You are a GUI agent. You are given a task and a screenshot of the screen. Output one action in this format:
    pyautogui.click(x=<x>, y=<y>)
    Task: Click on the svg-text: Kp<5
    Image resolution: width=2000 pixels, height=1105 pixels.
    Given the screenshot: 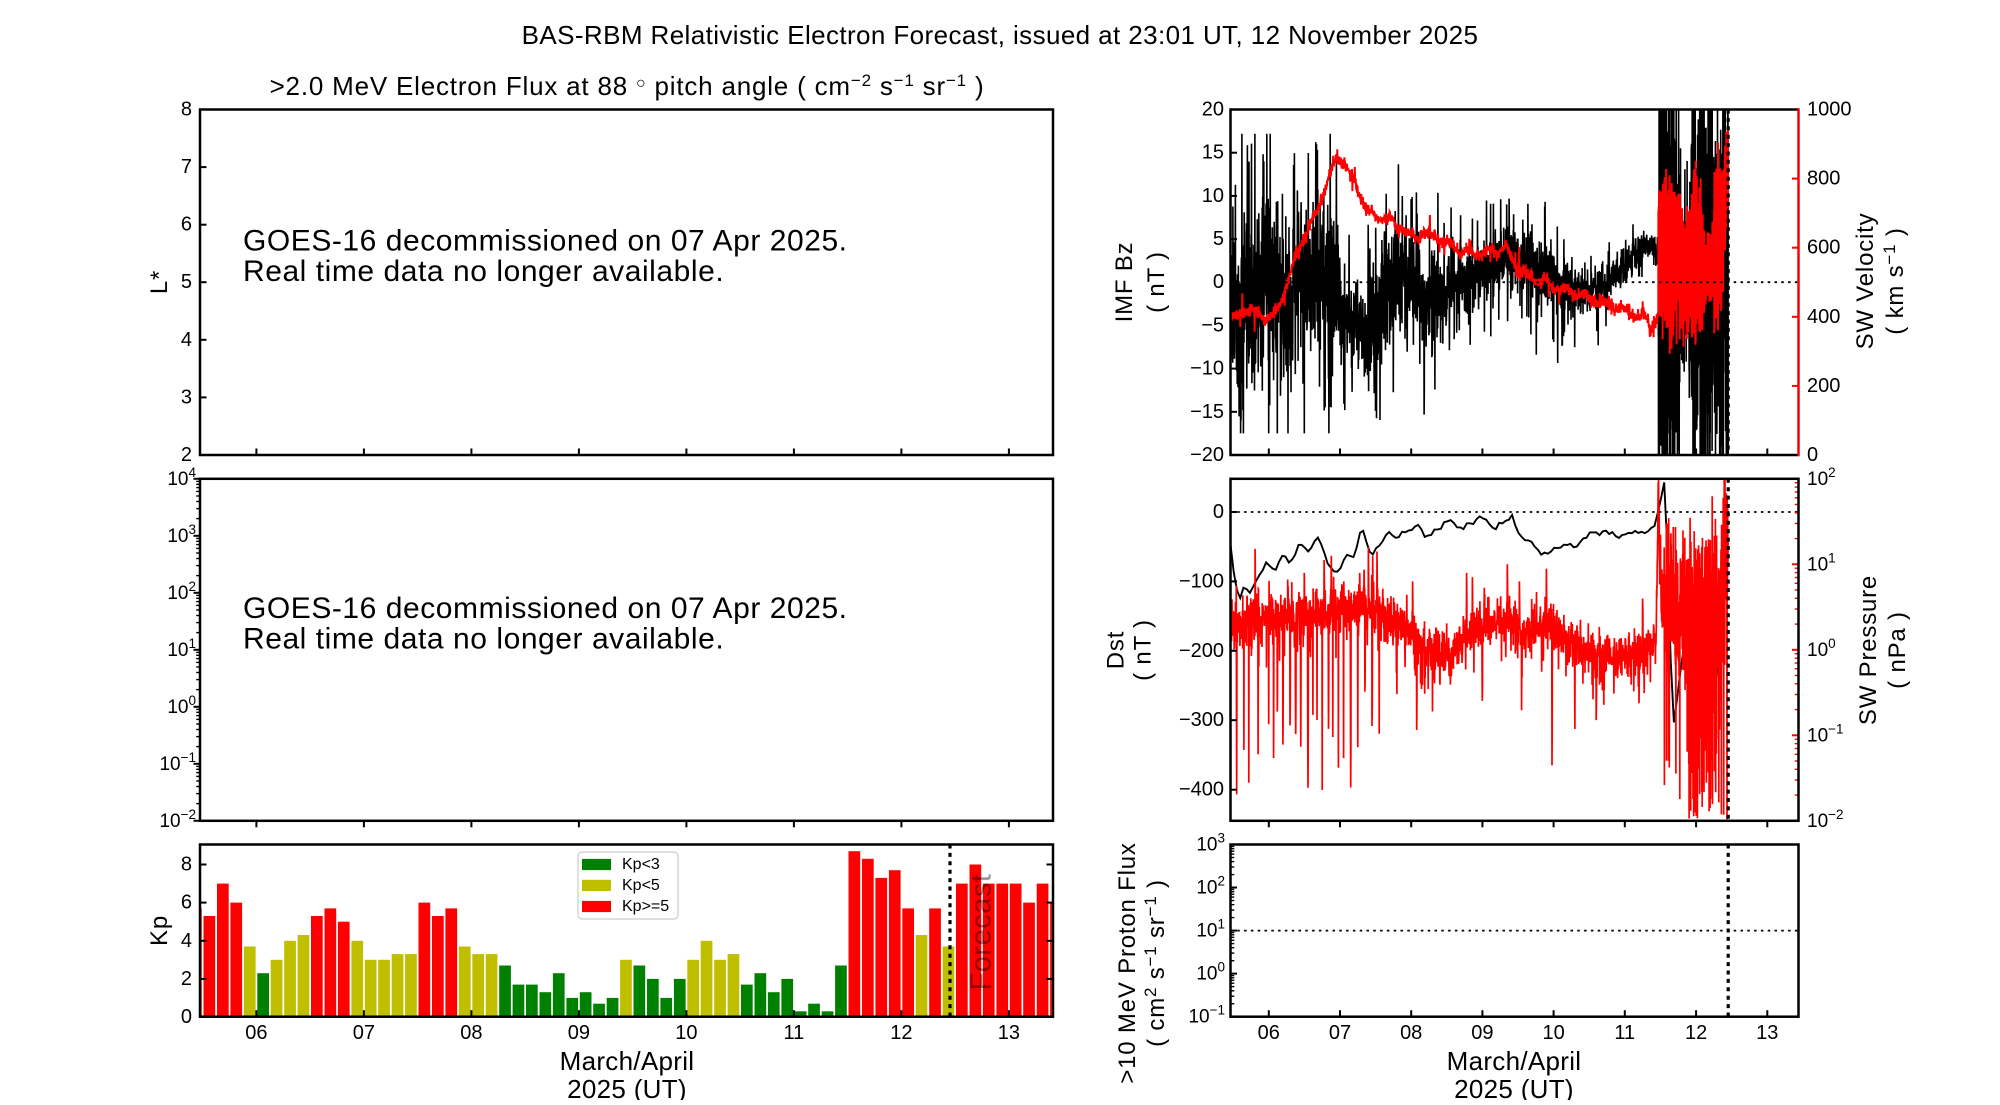 What is the action you would take?
    pyautogui.click(x=641, y=885)
    